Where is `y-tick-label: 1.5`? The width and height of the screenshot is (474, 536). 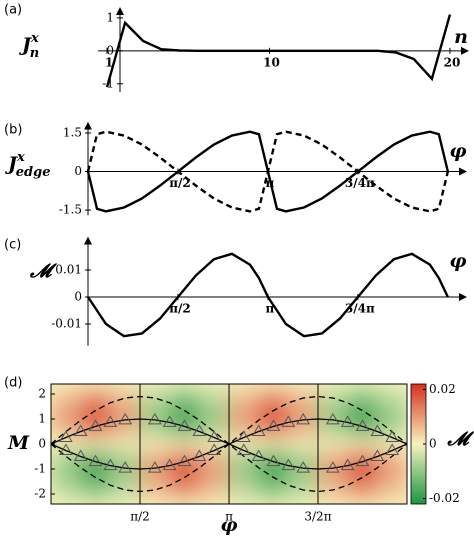 y-tick-label: 1.5 is located at coordinates (72, 132).